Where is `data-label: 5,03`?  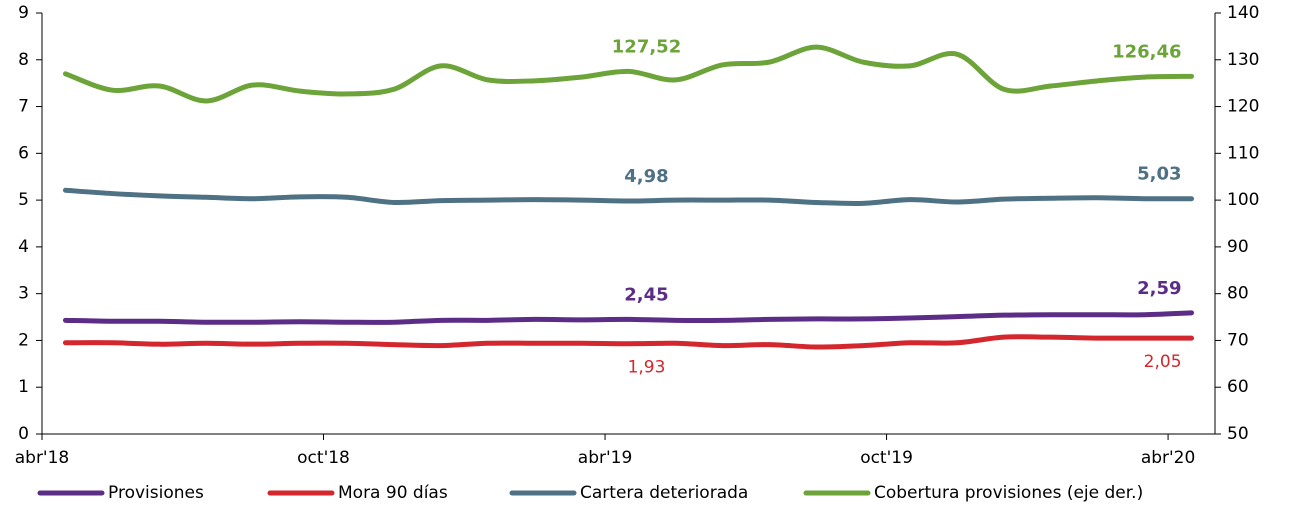 data-label: 5,03 is located at coordinates (1159, 174).